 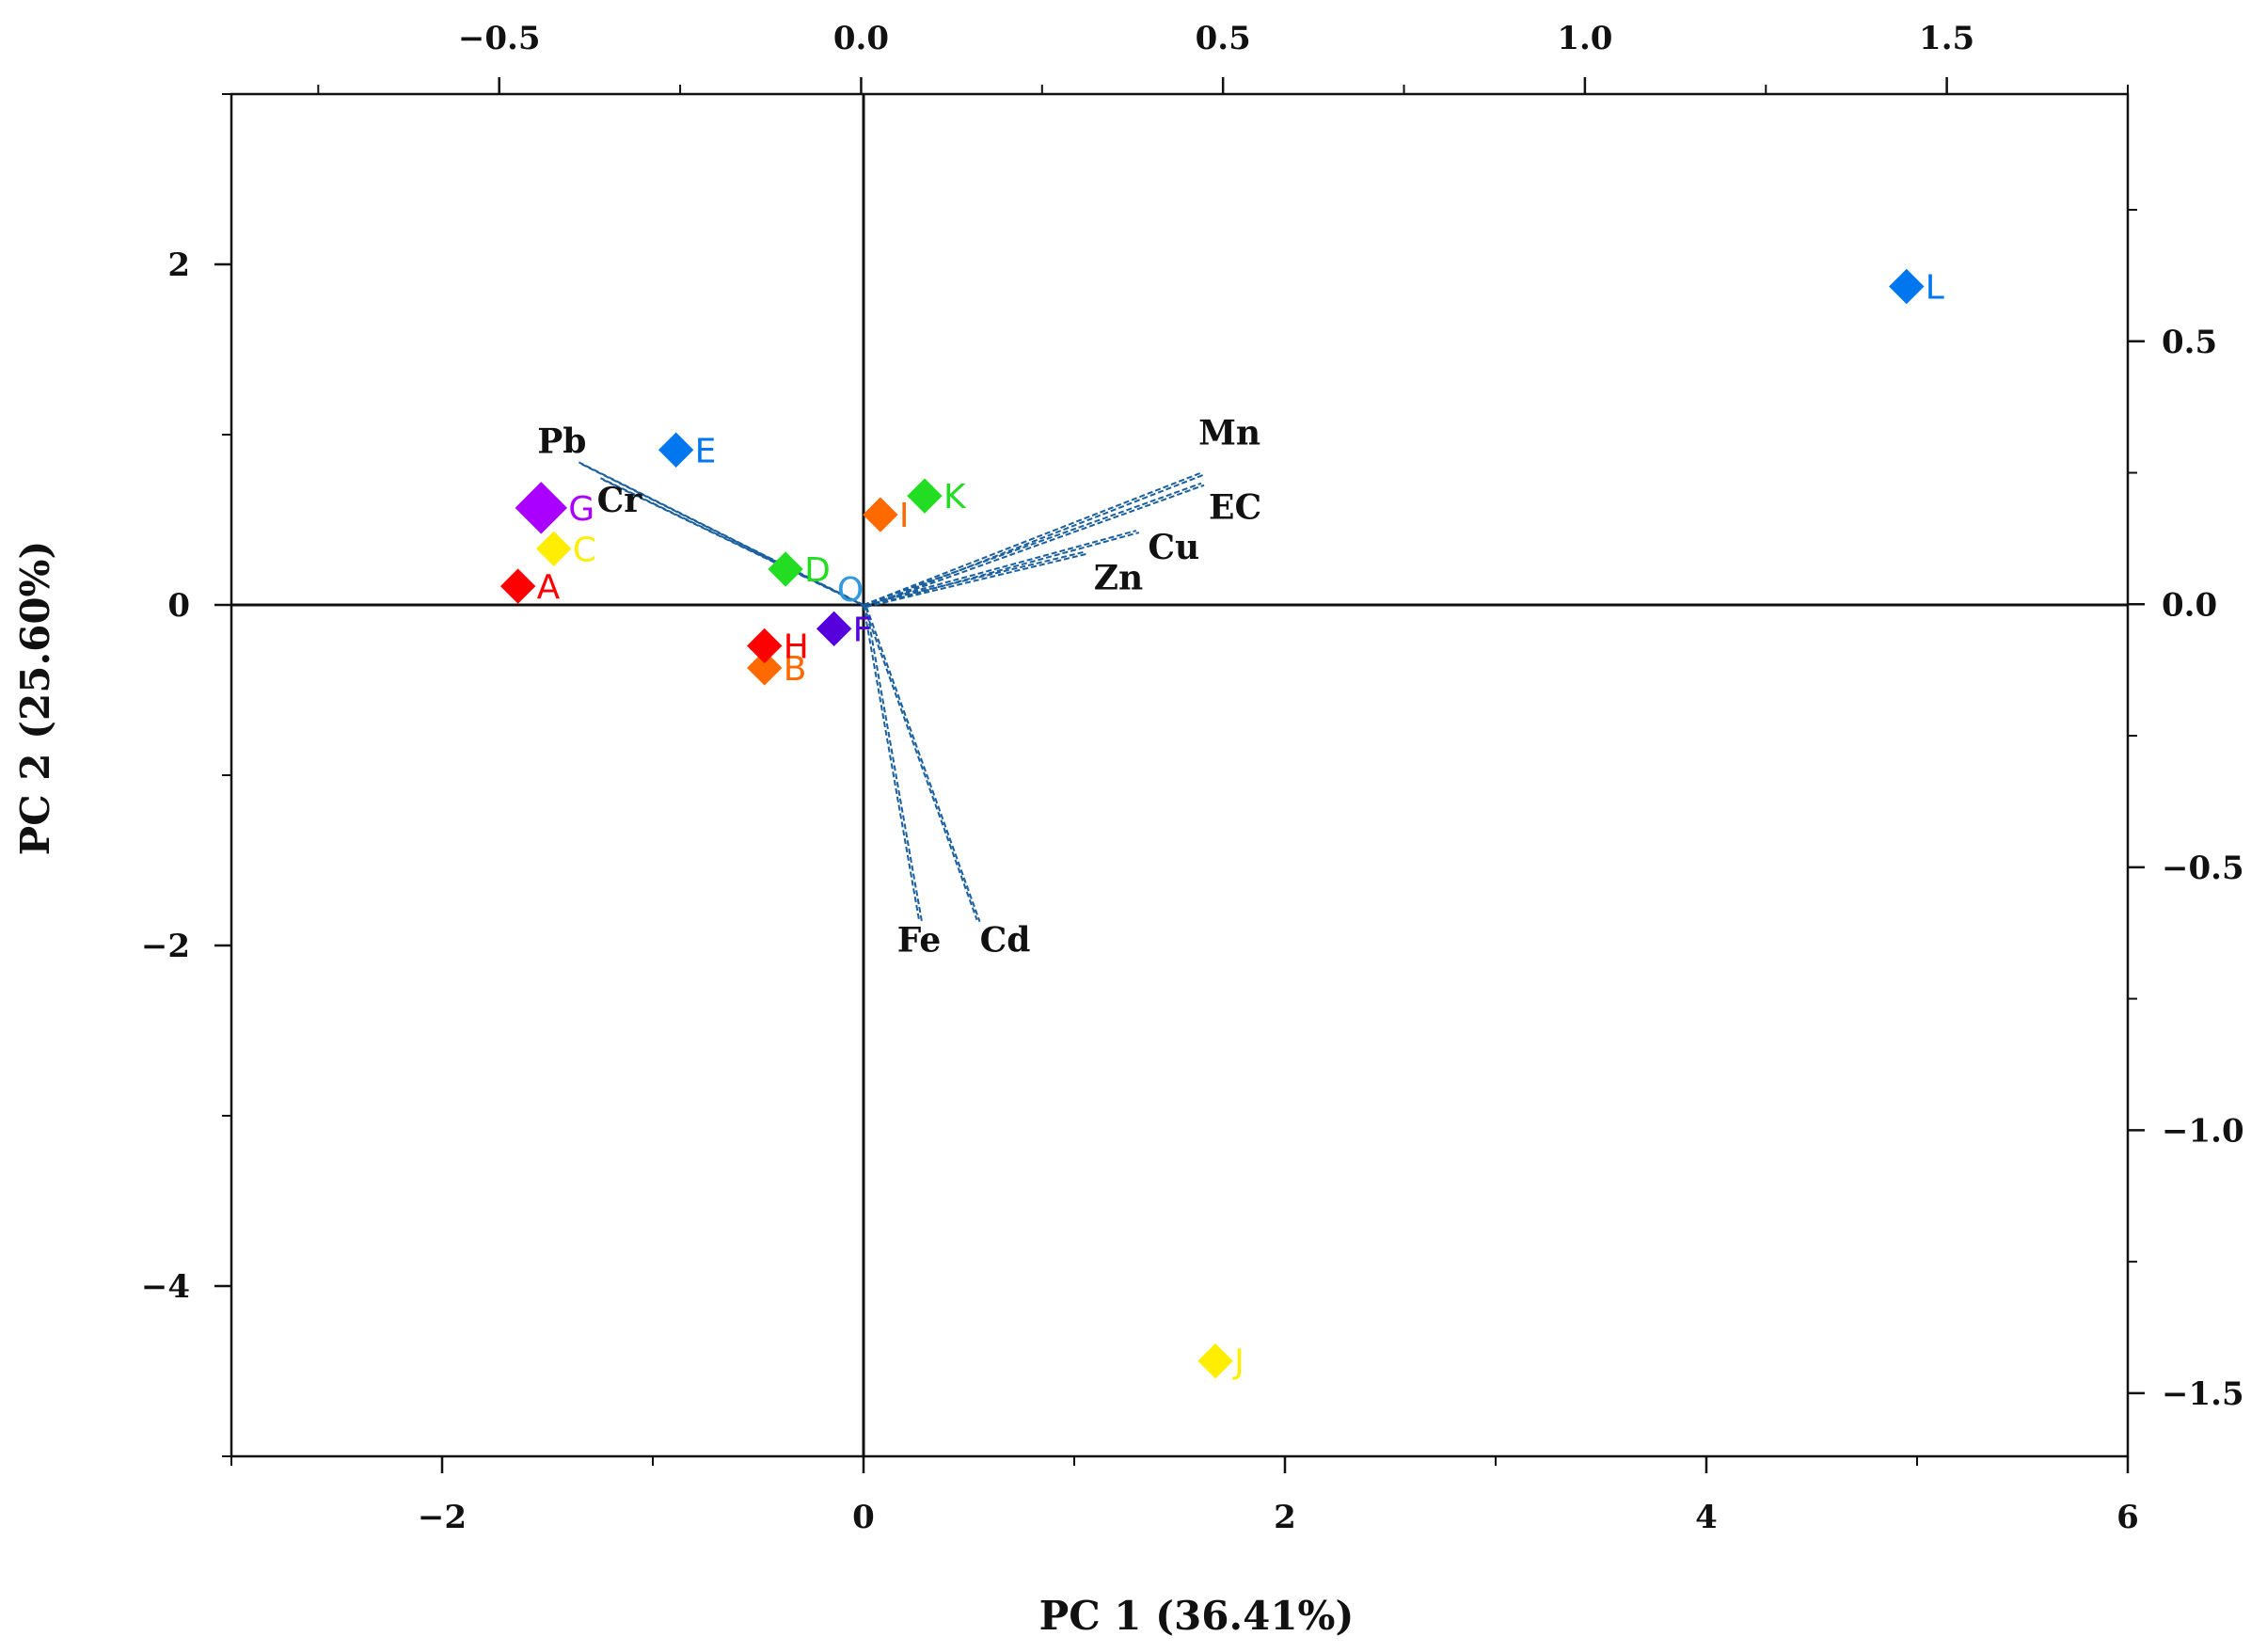 What do you see at coordinates (796, 646) in the screenshot?
I see `score-label-h: H` at bounding box center [796, 646].